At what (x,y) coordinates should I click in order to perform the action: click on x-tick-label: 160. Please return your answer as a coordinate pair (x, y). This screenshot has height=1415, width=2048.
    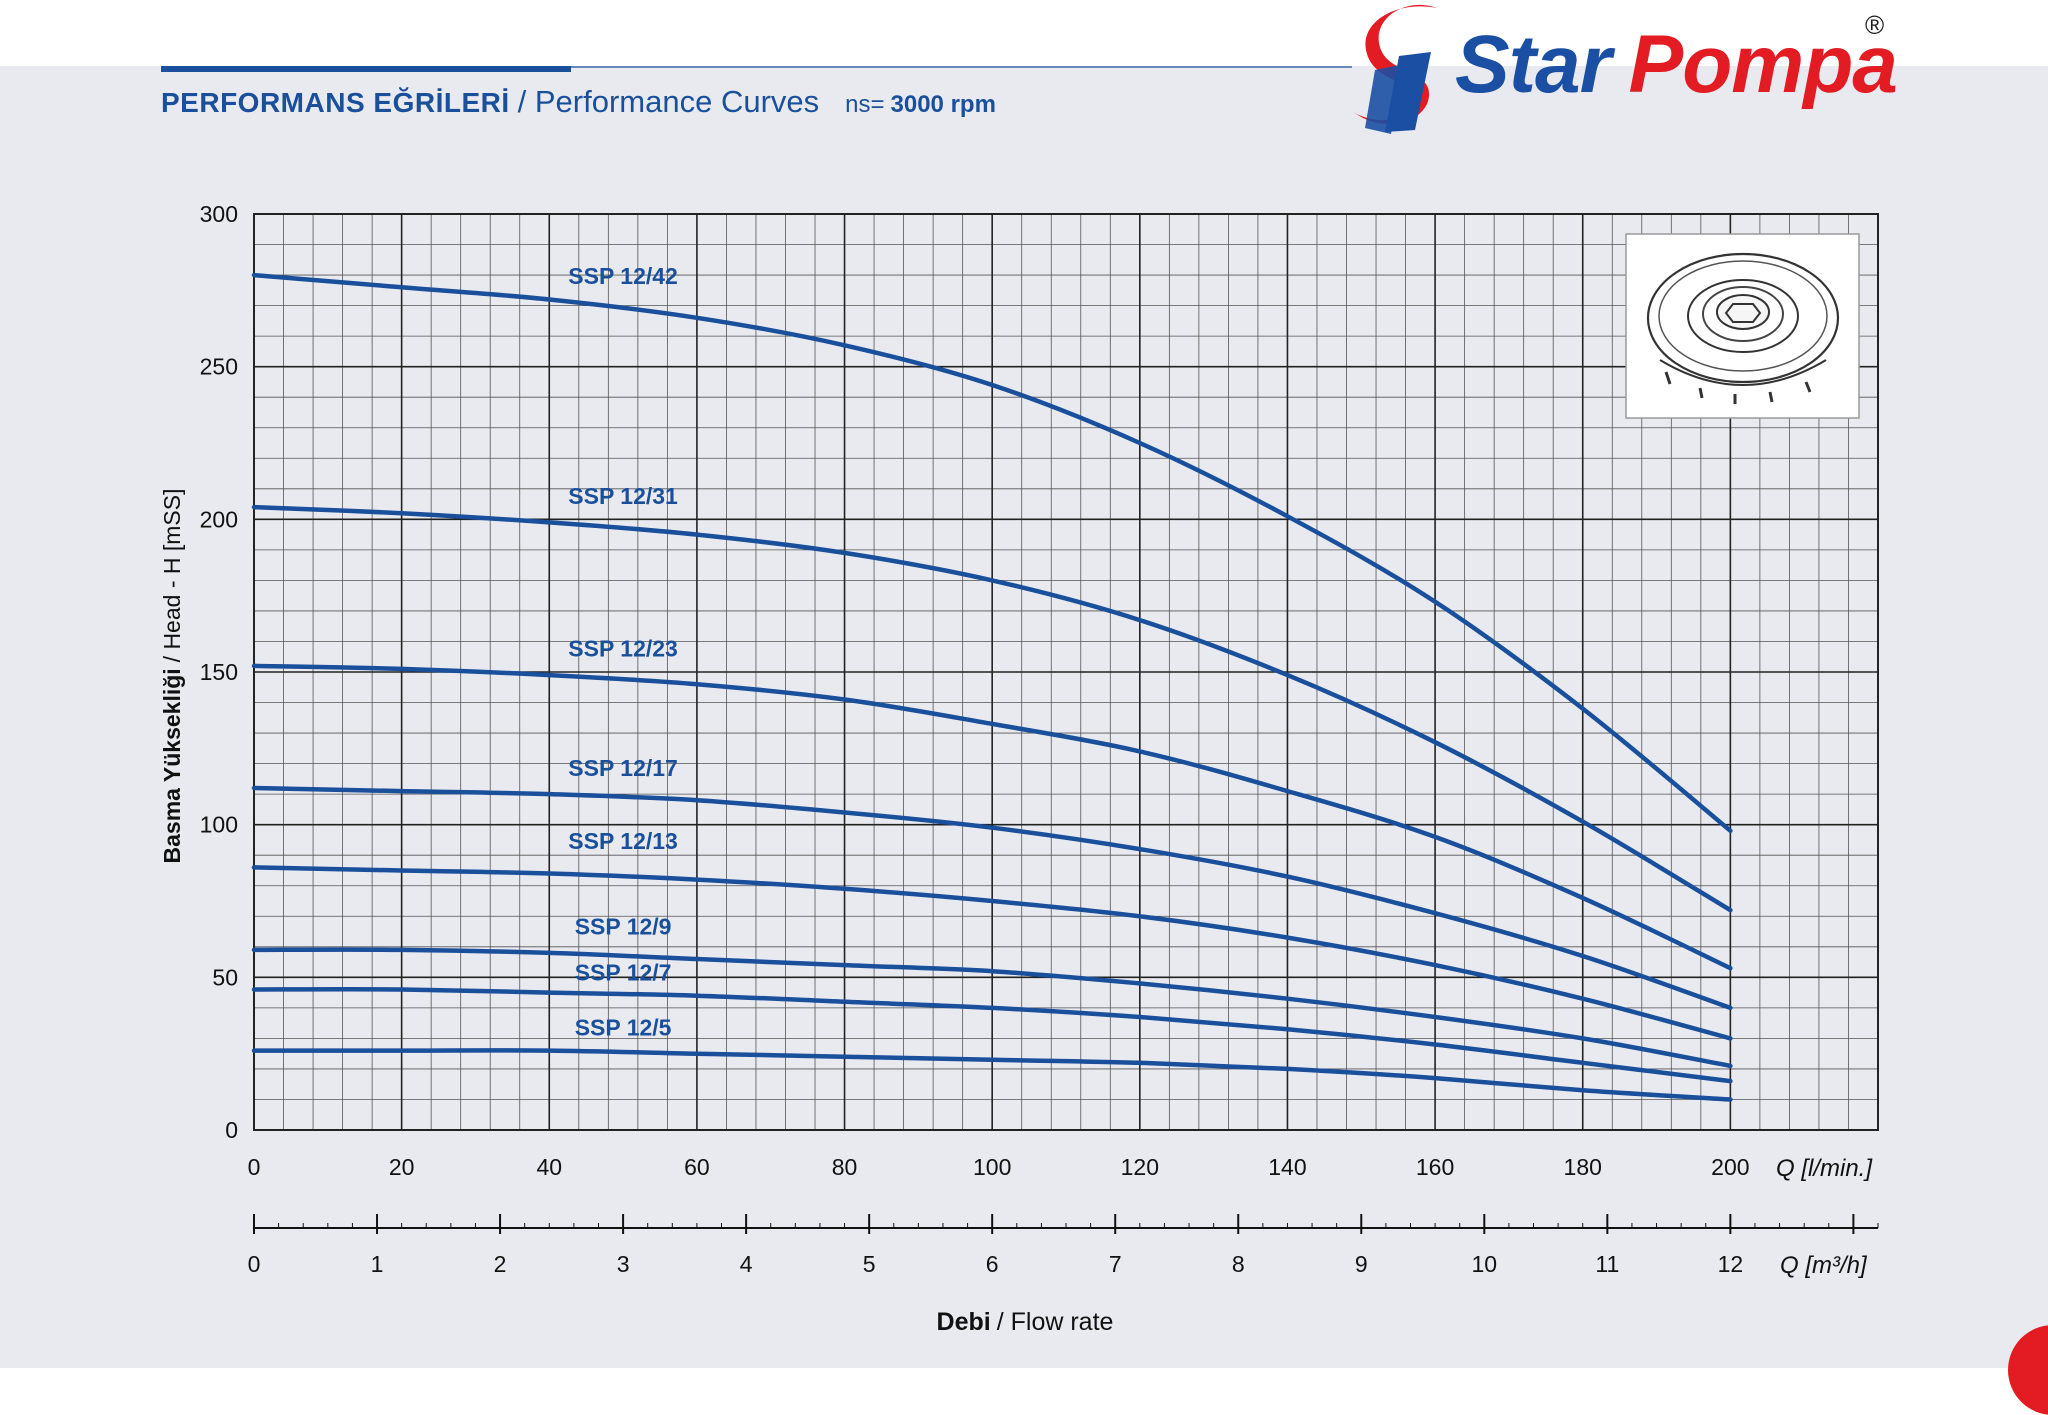
    Looking at the image, I should click on (1435, 1167).